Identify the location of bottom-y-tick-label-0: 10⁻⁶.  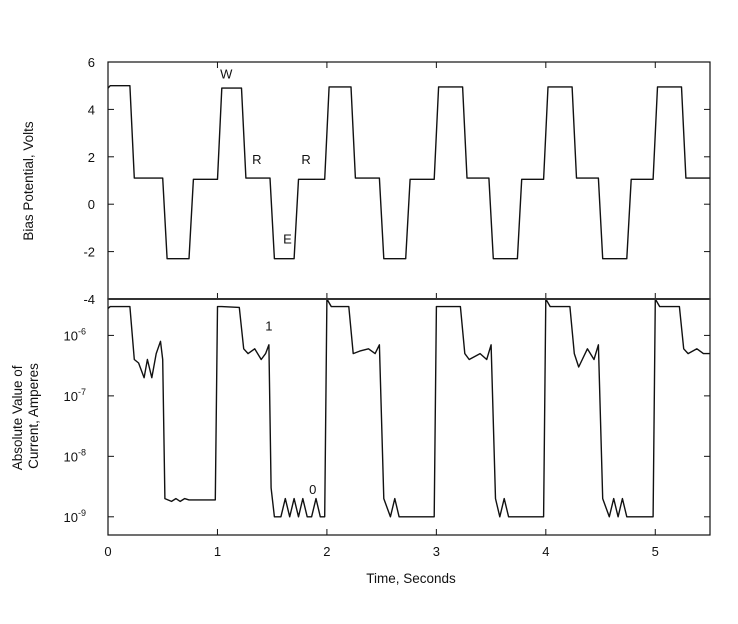
(75, 334).